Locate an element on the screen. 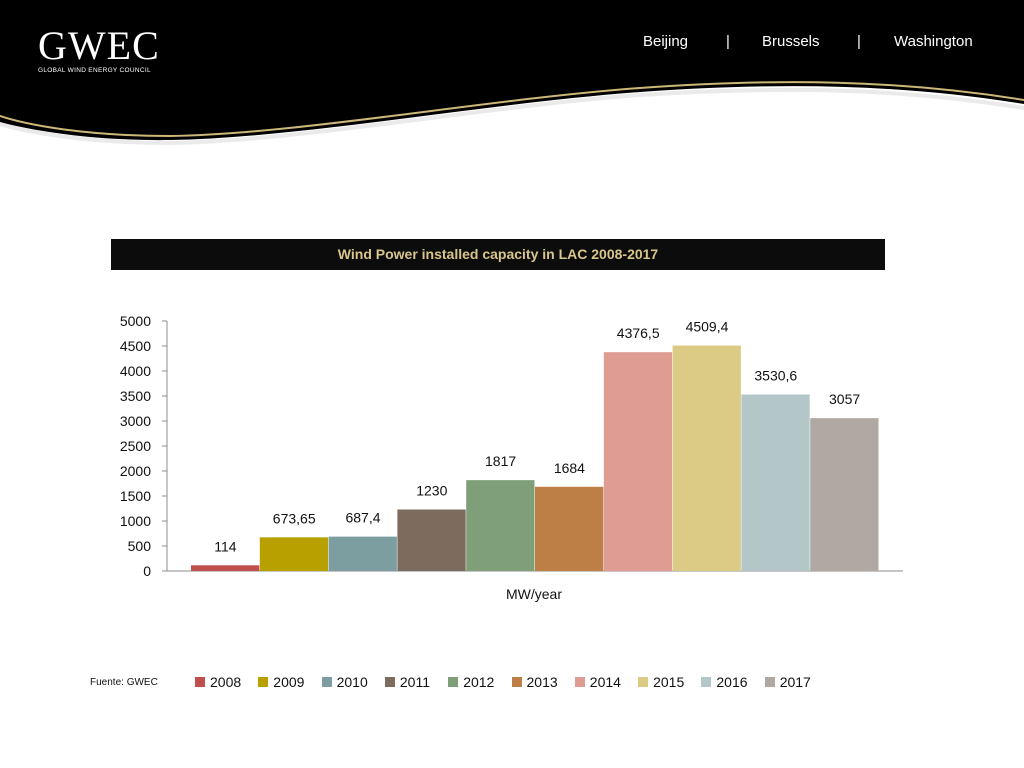 The image size is (1024, 768). bar-2011 is located at coordinates (431, 540).